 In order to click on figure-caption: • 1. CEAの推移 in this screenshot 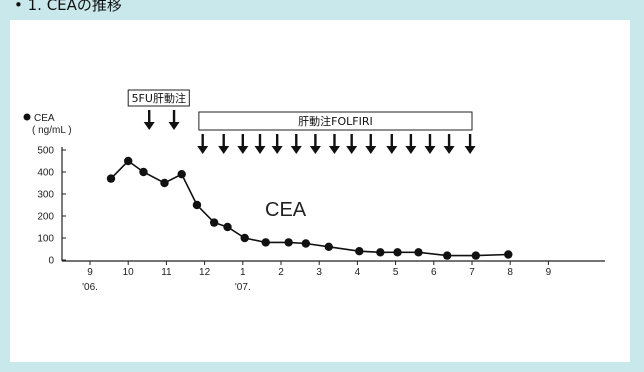, I will do `click(68, 7)`.